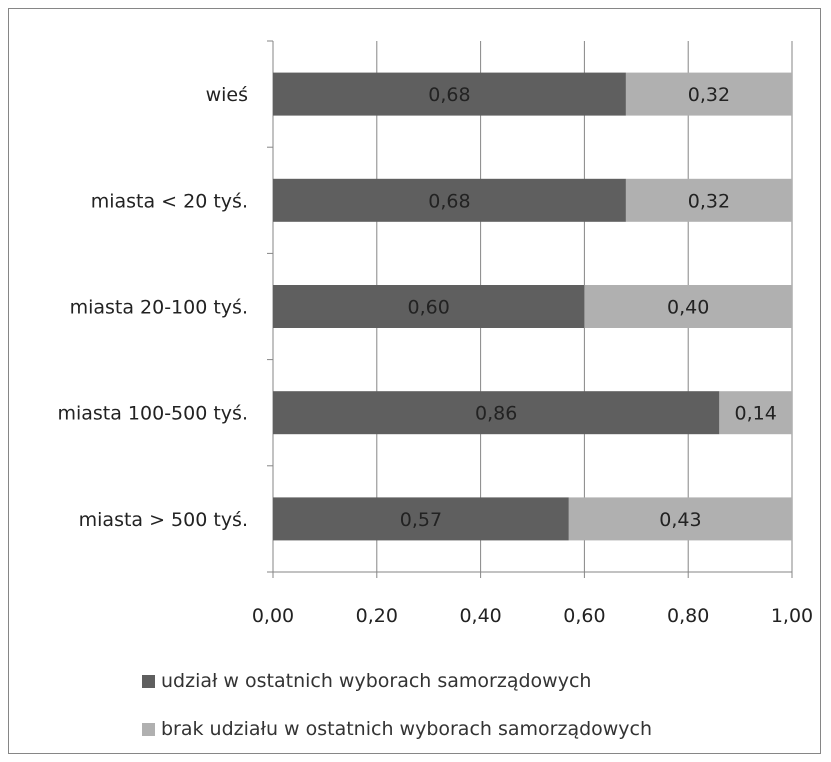  I want to click on data-label: 0,86, so click(496, 414).